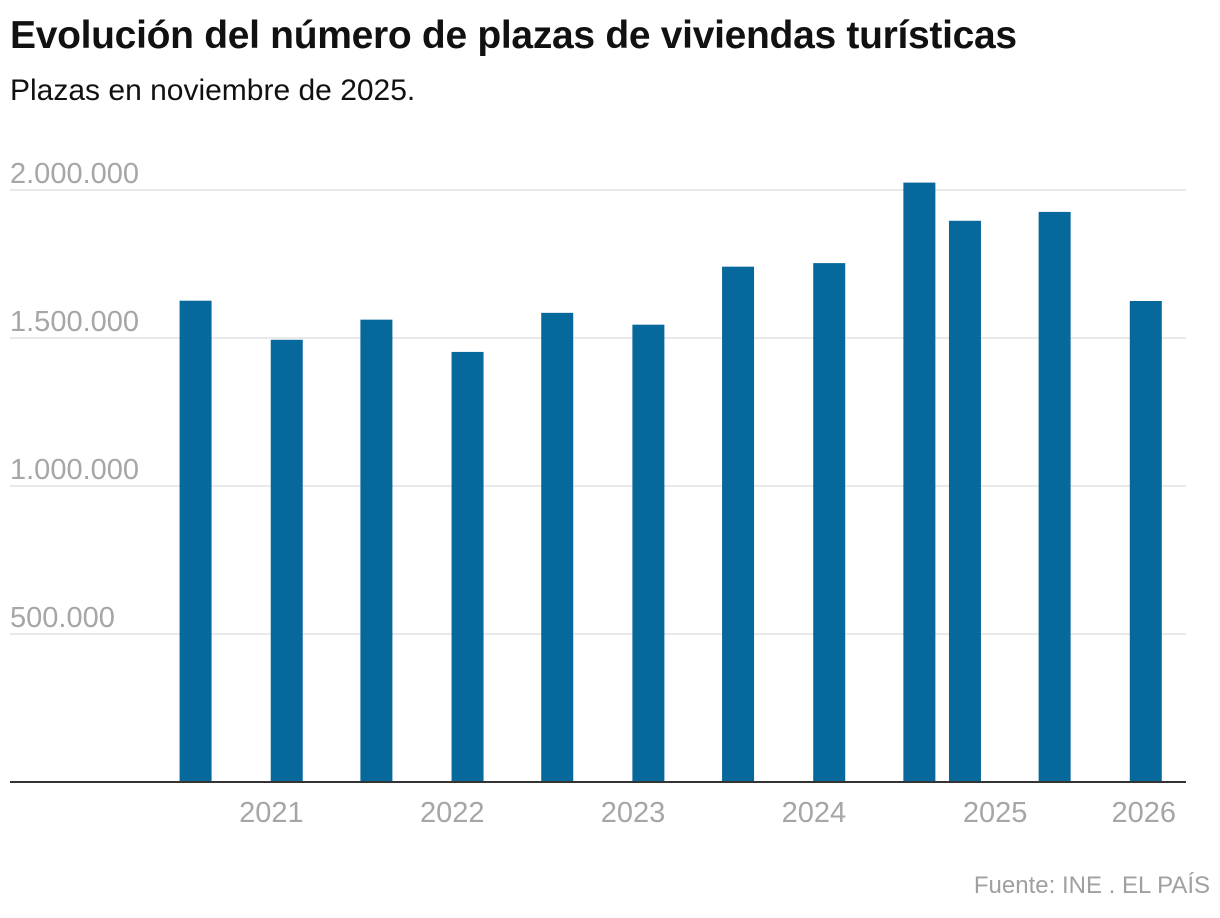  What do you see at coordinates (814, 813) in the screenshot?
I see `x-tick-label: 2024` at bounding box center [814, 813].